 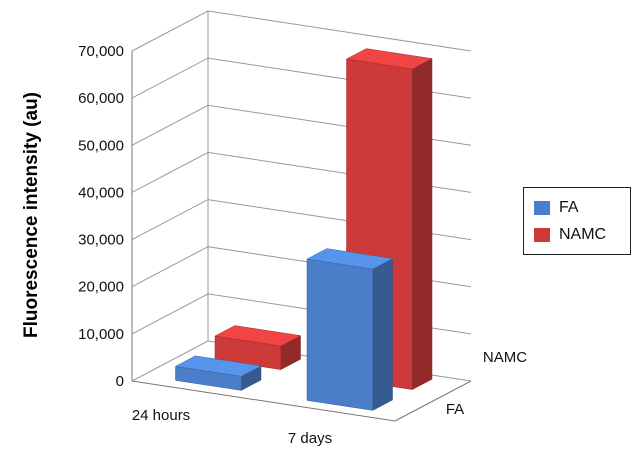 I want to click on bar-fa-7-days-side, so click(x=382, y=334).